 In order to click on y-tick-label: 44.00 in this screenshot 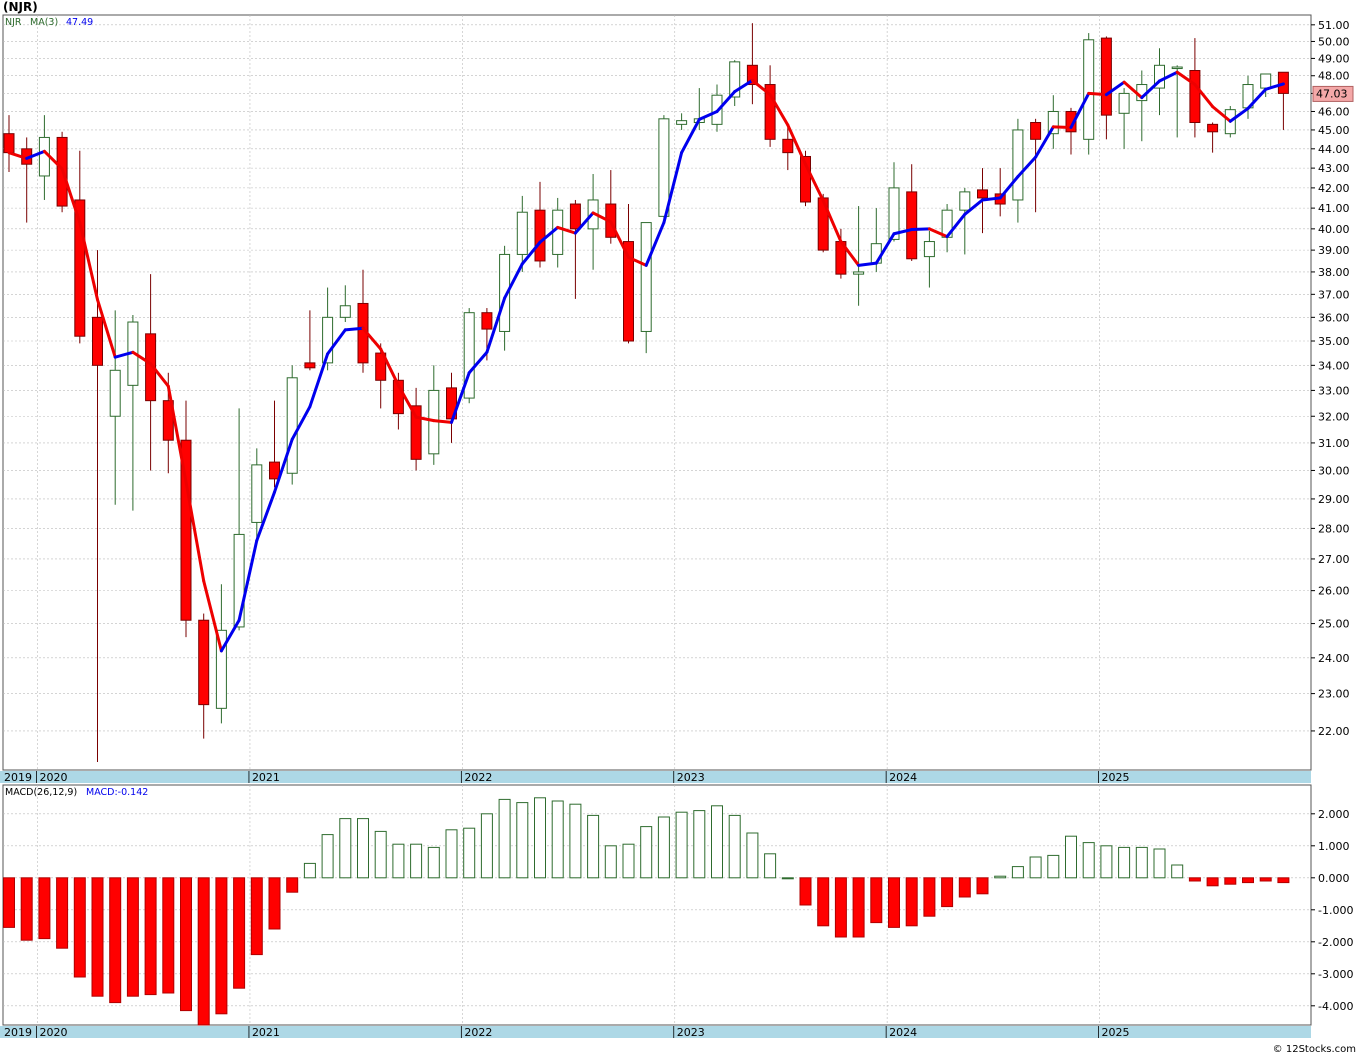, I will do `click(1334, 149)`.